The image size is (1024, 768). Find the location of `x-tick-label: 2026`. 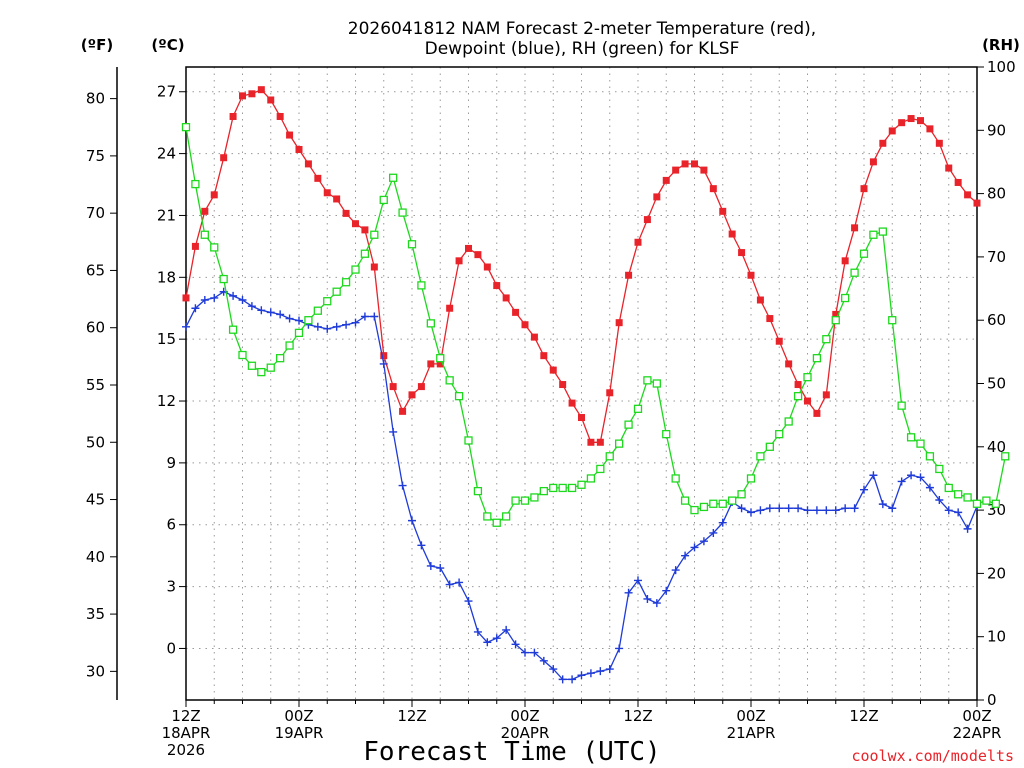

x-tick-label: 2026 is located at coordinates (186, 750).